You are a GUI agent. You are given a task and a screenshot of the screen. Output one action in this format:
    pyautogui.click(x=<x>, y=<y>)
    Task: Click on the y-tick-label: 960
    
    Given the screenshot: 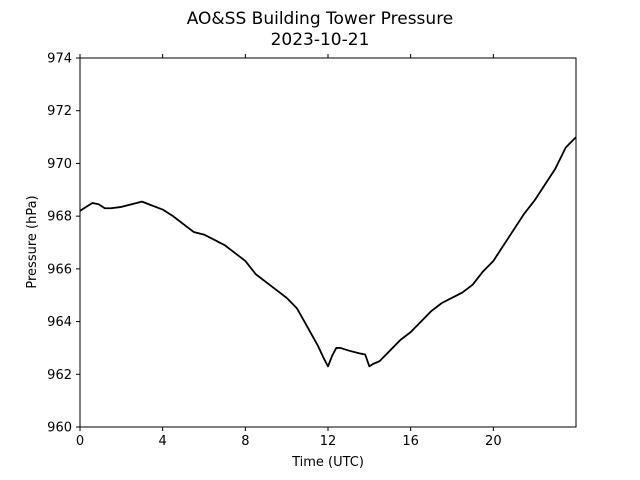 What is the action you would take?
    pyautogui.click(x=59, y=428)
    